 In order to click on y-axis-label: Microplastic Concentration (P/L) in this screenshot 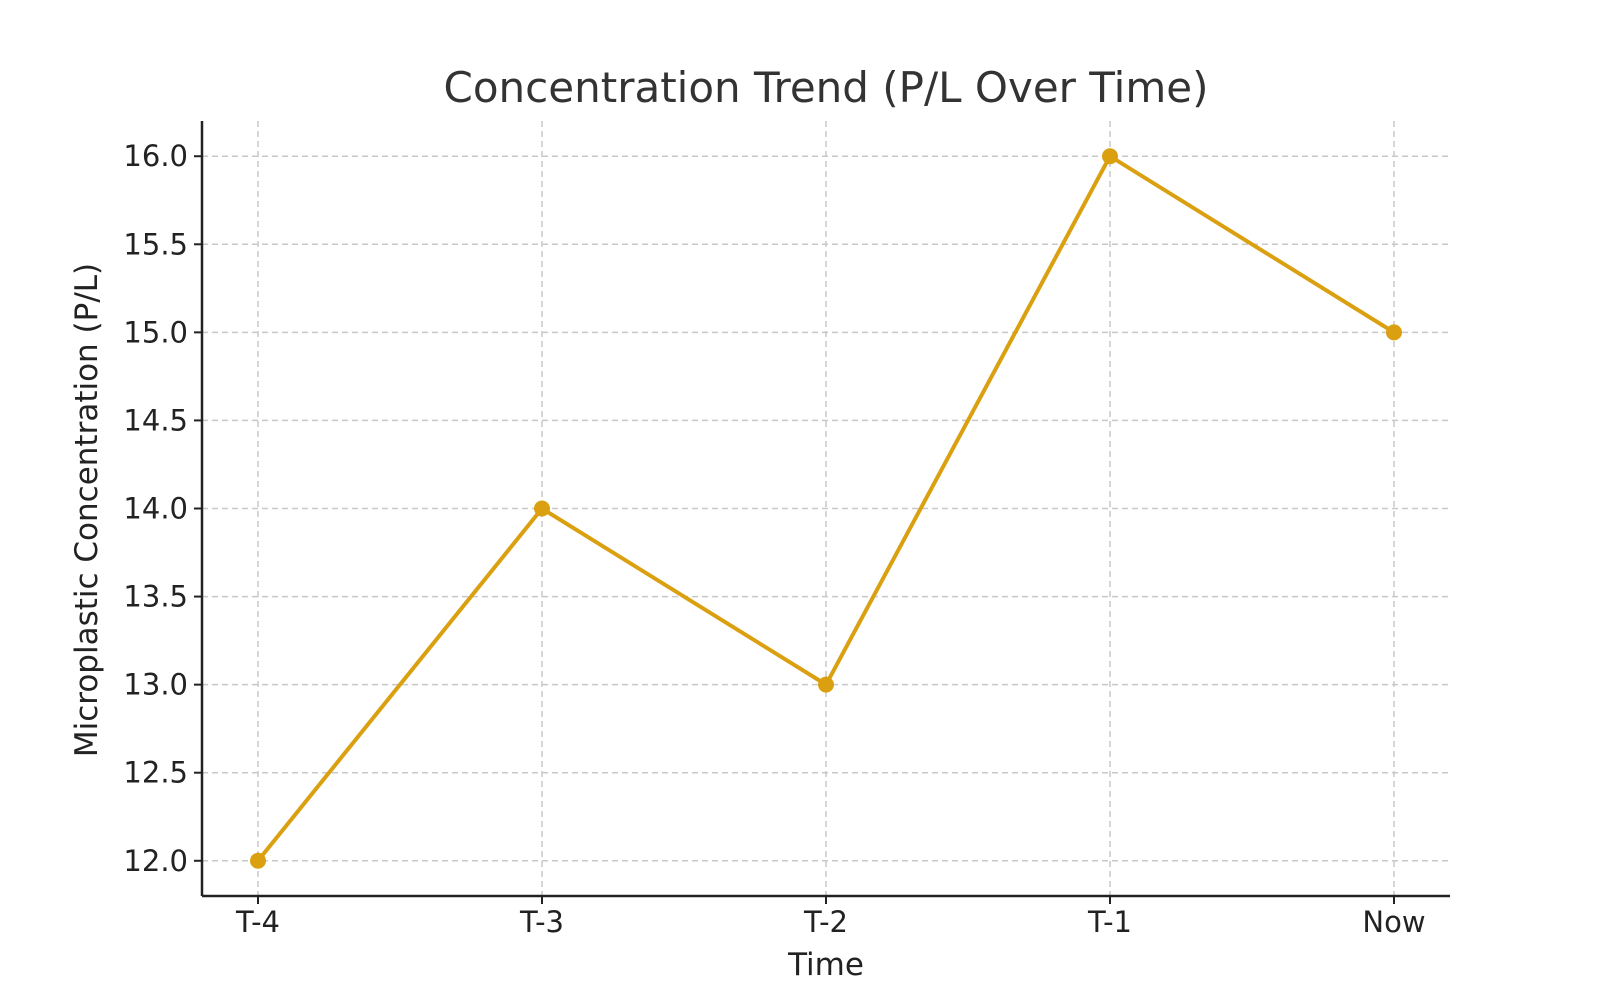, I will do `click(87, 510)`.